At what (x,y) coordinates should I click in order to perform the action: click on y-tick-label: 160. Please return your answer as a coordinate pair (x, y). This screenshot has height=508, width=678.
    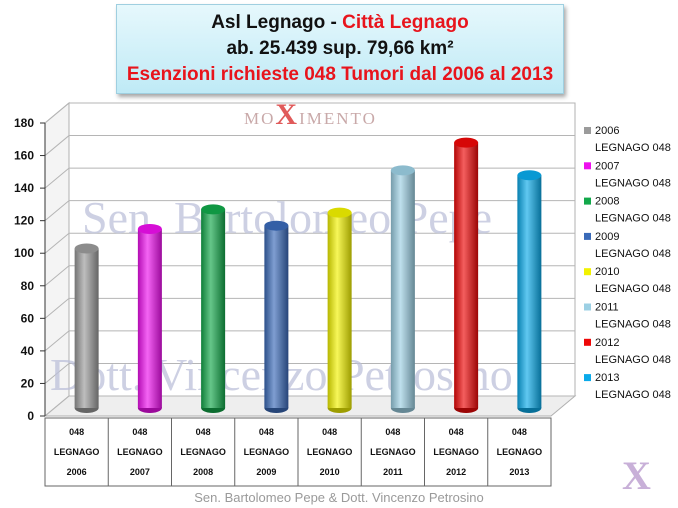
    Looking at the image, I should click on (24, 156).